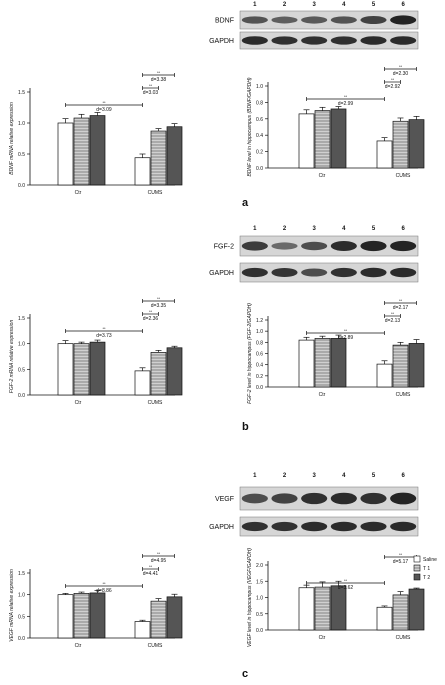 The image size is (445, 685). I want to click on lane-number: 5, so click(374, 5).